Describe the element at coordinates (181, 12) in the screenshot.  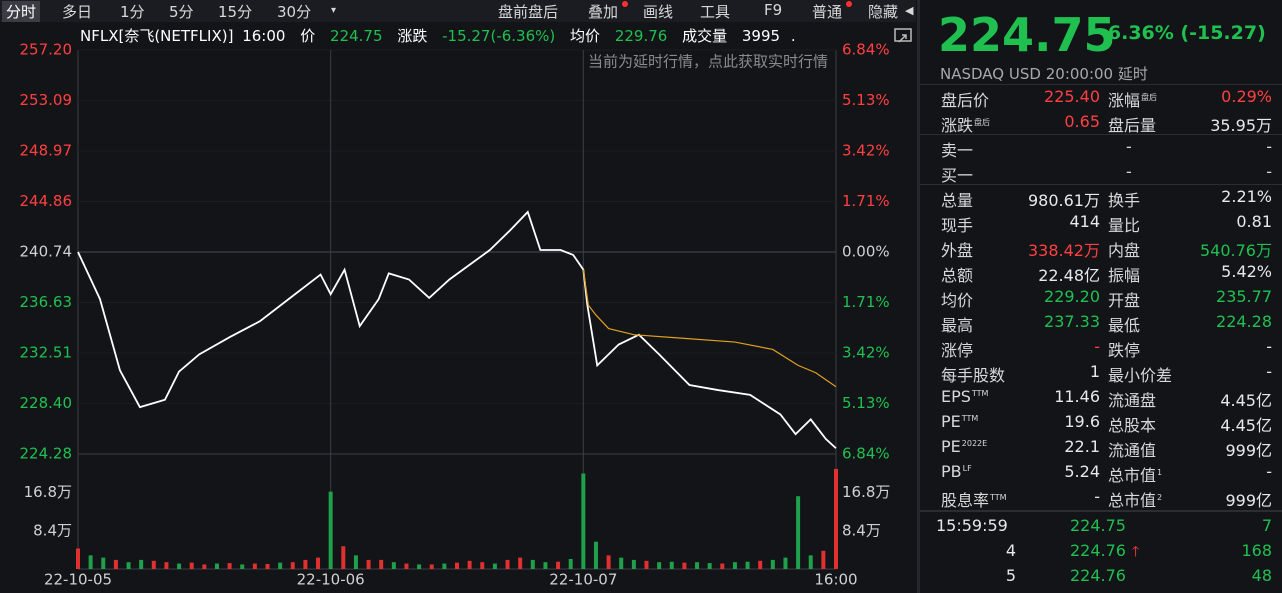
I see `tab: 5分` at that location.